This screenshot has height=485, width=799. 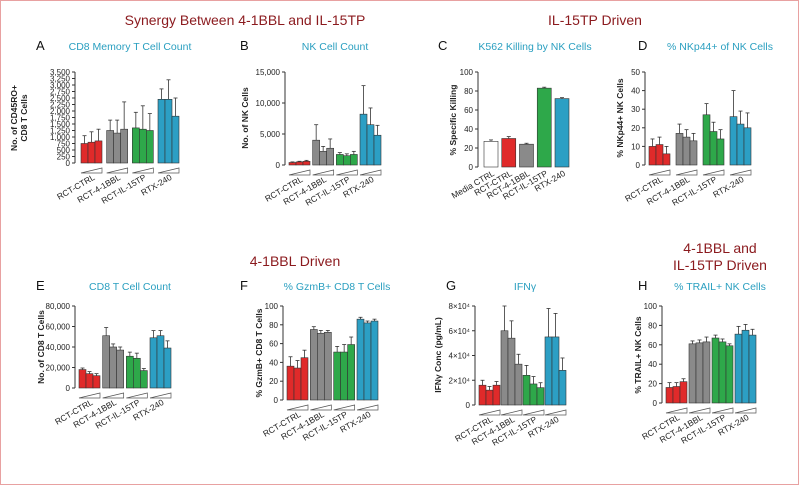 I want to click on panel-c-ytick-label: 0, so click(x=471, y=167).